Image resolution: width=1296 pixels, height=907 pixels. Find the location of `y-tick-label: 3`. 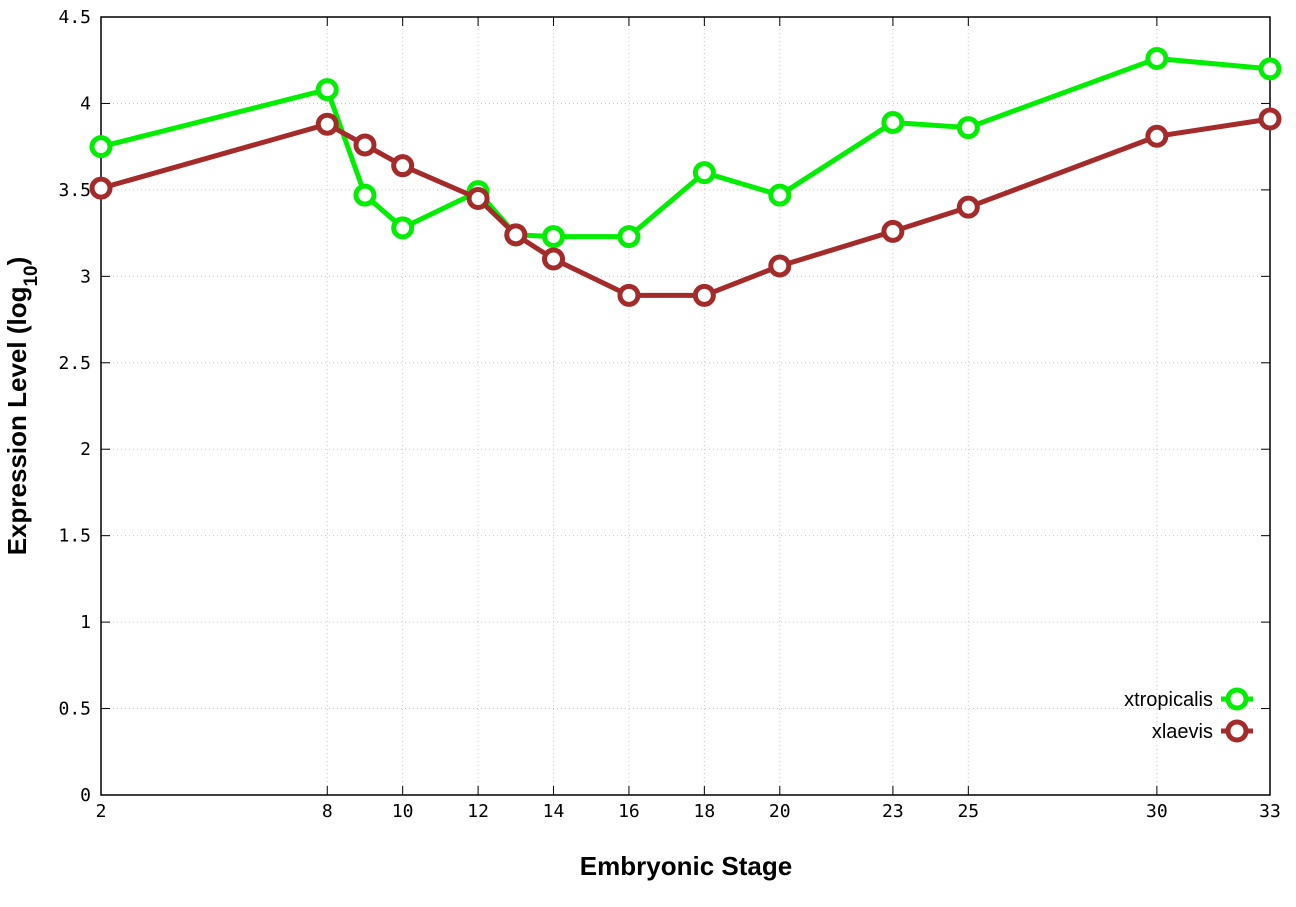

y-tick-label: 3 is located at coordinates (85, 276).